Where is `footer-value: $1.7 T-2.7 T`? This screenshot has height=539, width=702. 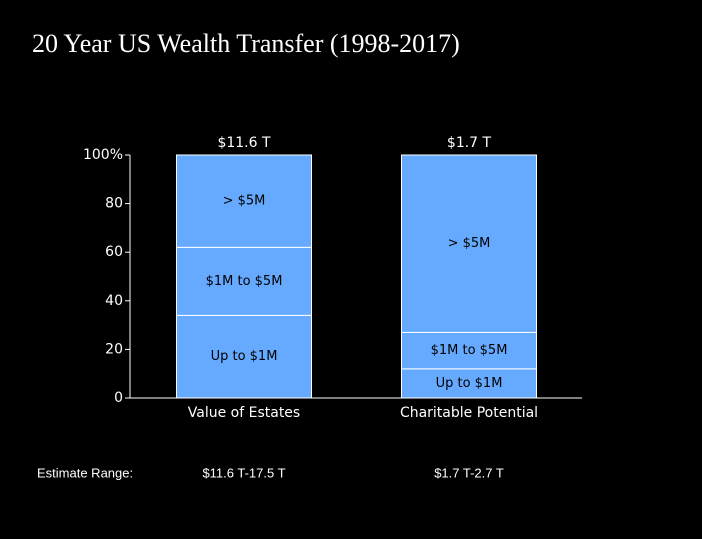
footer-value: $1.7 T-2.7 T is located at coordinates (469, 472).